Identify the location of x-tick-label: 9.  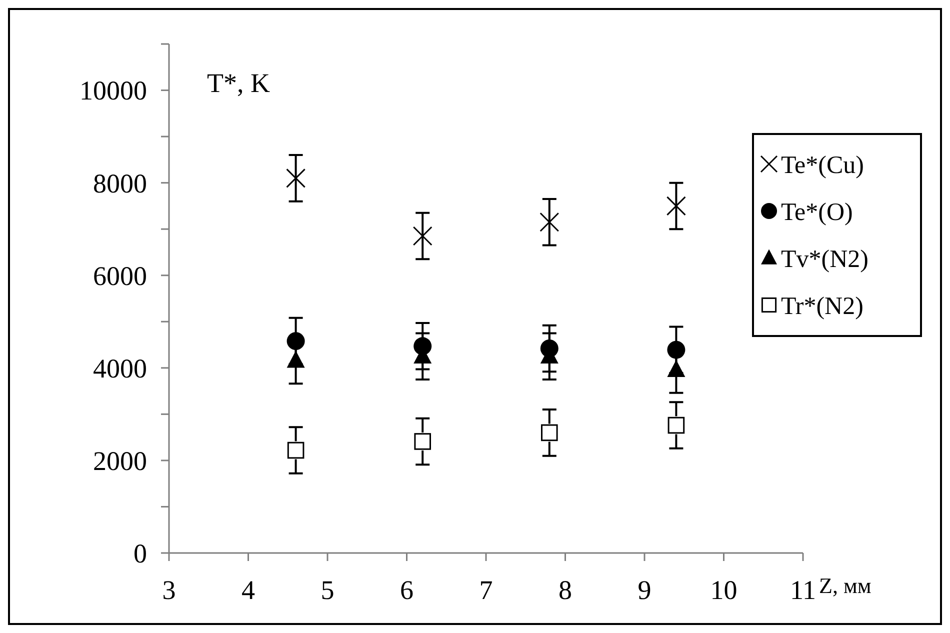
(645, 590).